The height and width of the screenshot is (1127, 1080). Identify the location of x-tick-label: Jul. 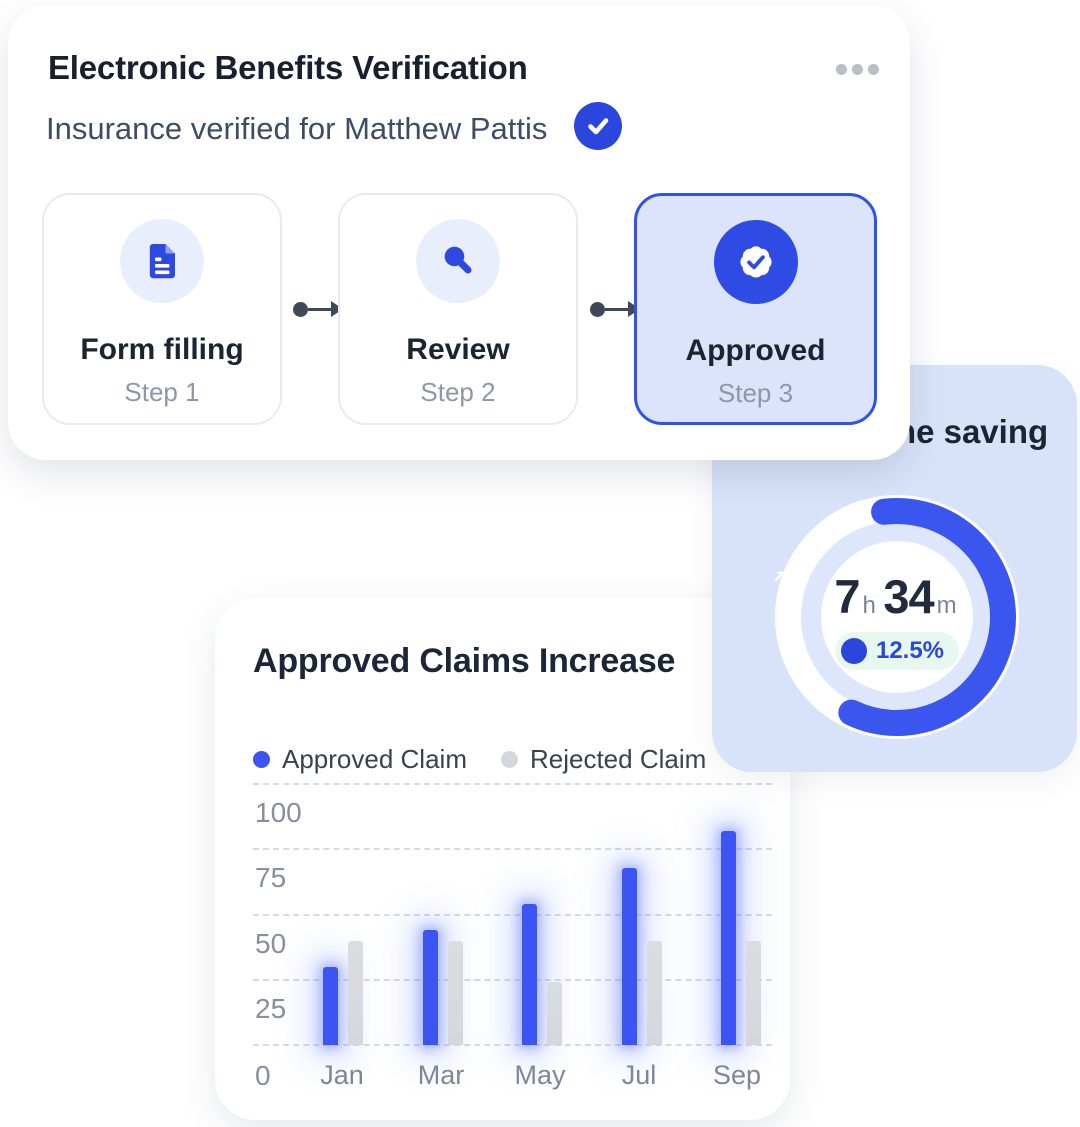
(639, 1075).